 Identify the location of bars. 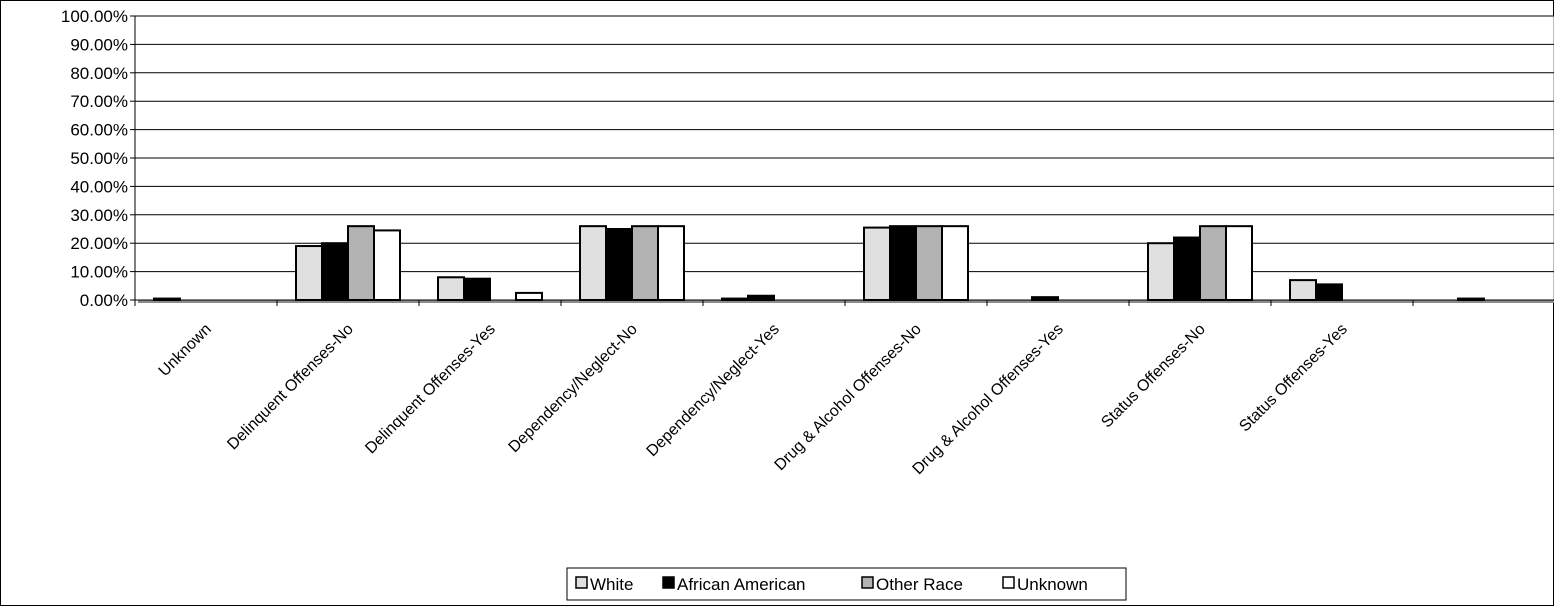
(819, 263).